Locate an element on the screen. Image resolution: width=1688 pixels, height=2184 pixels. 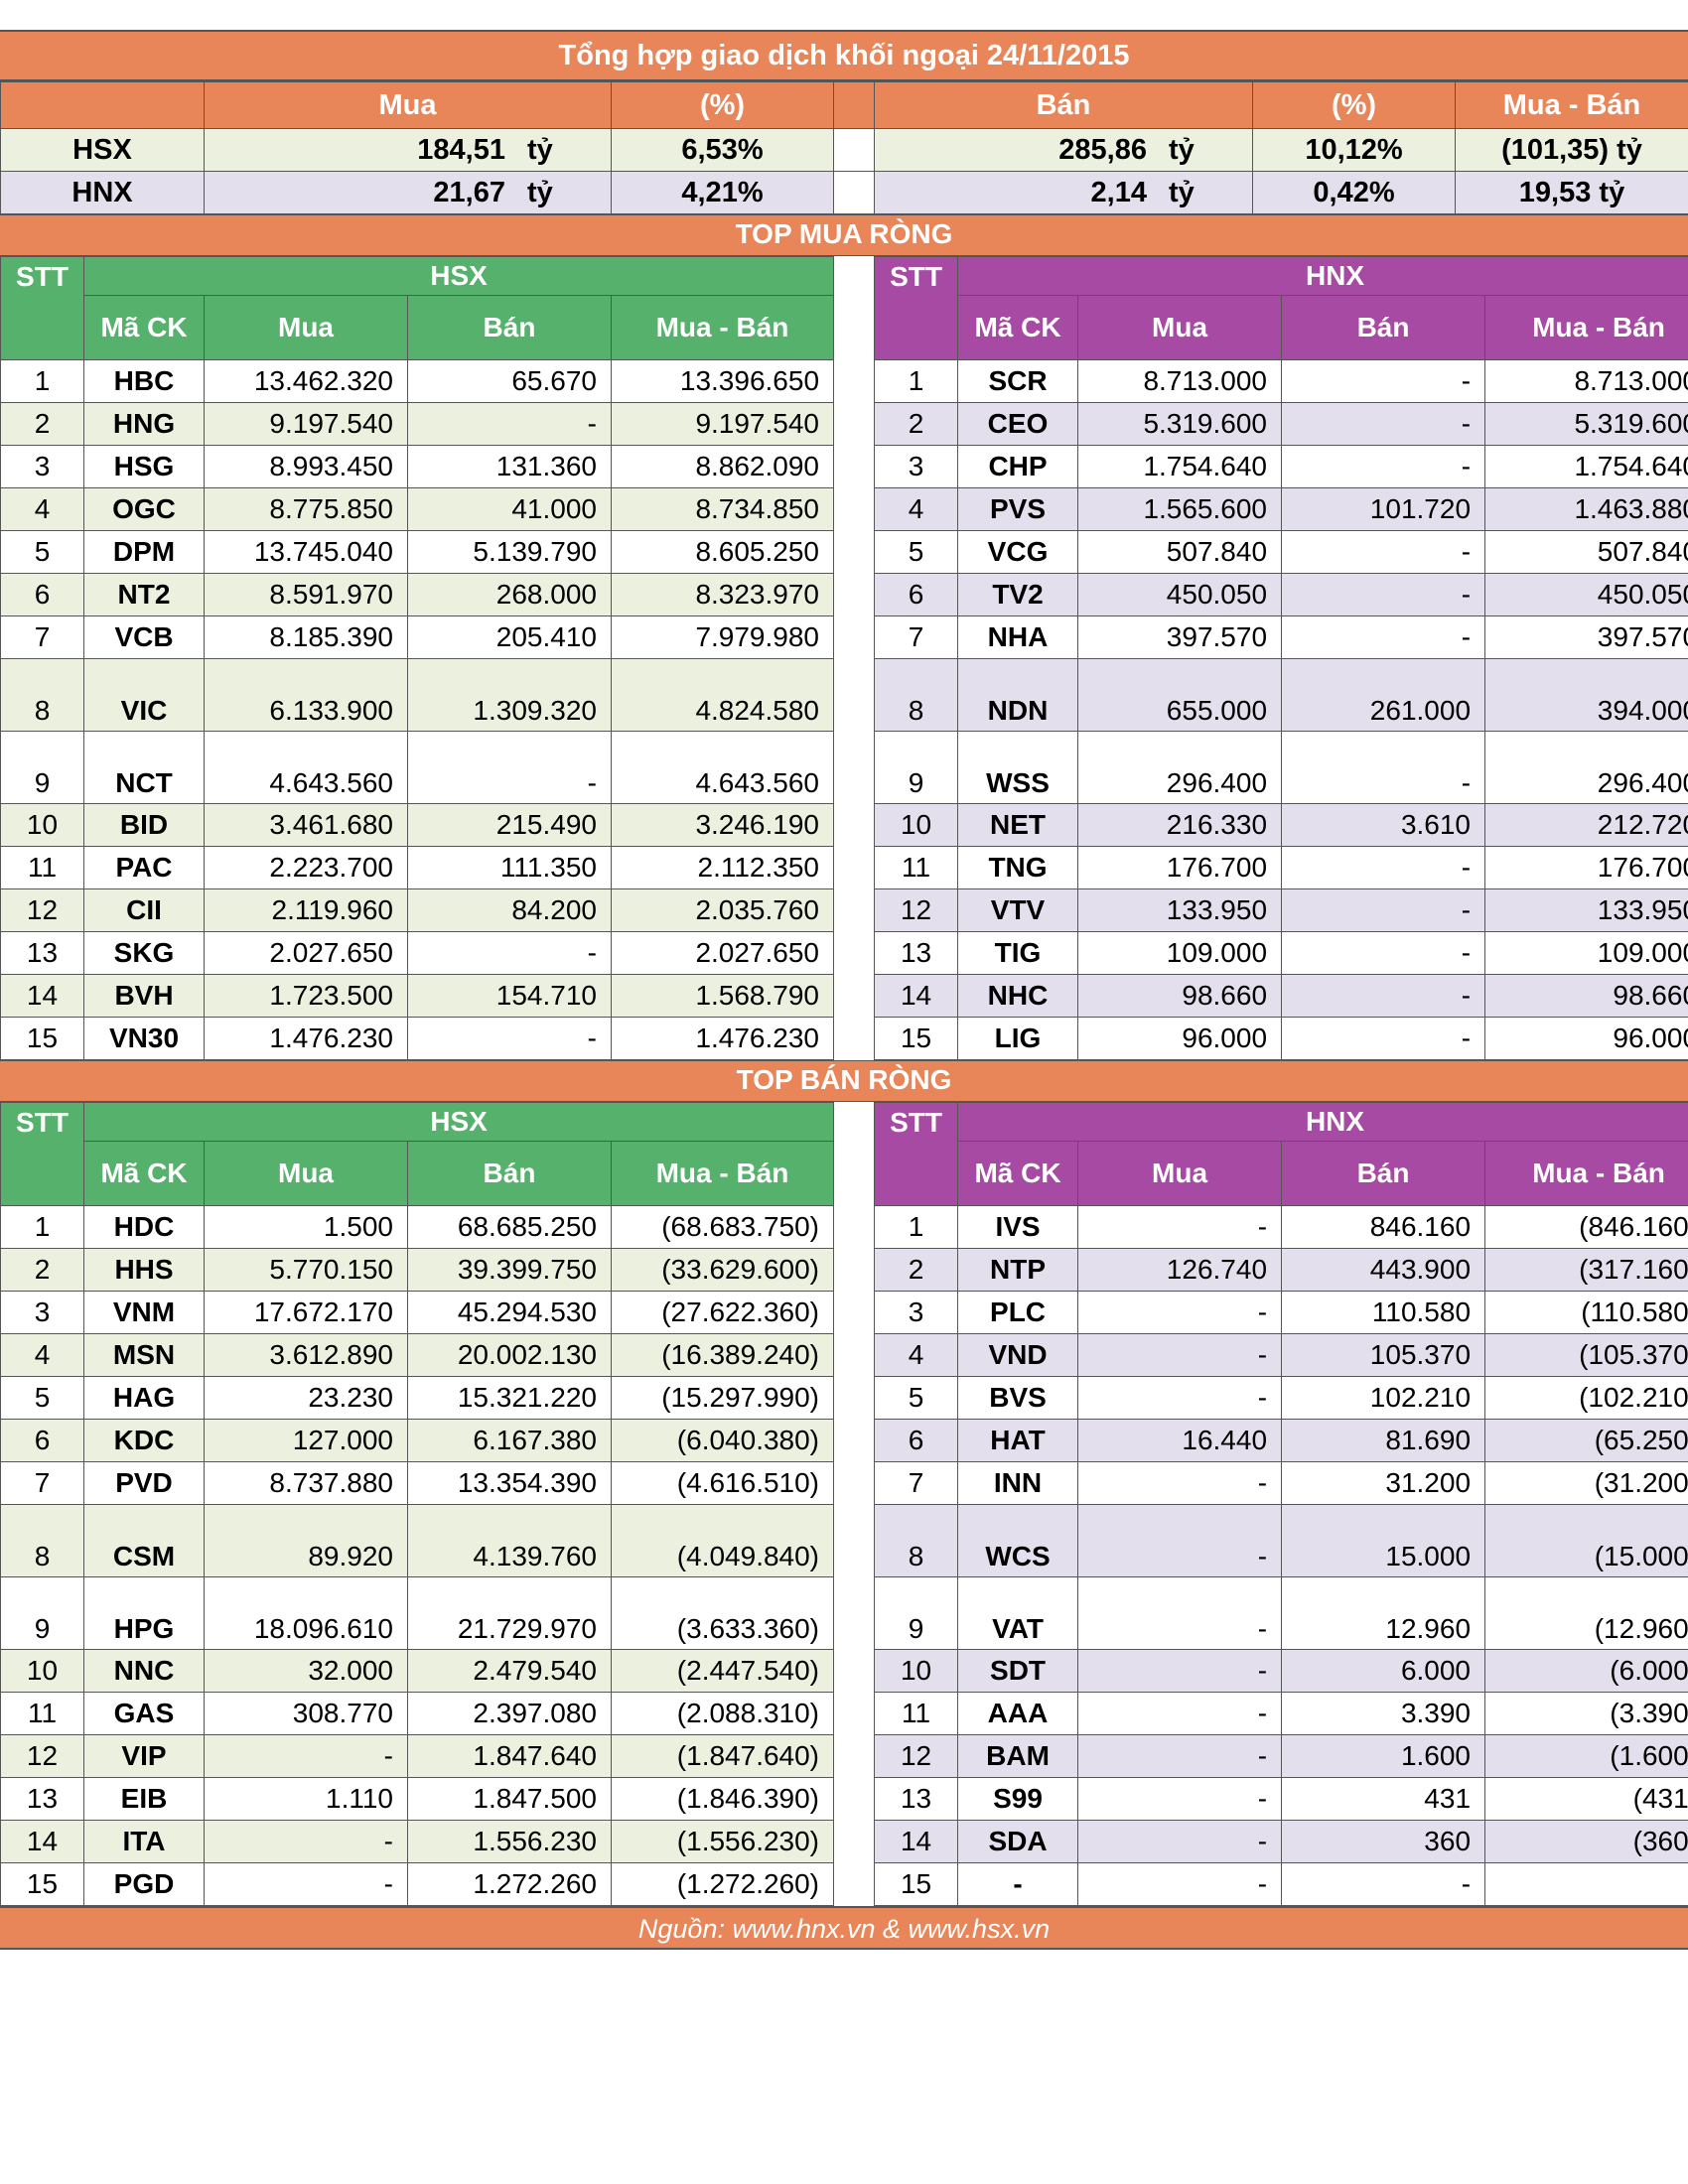
stt-cell: 7 is located at coordinates (42, 637).